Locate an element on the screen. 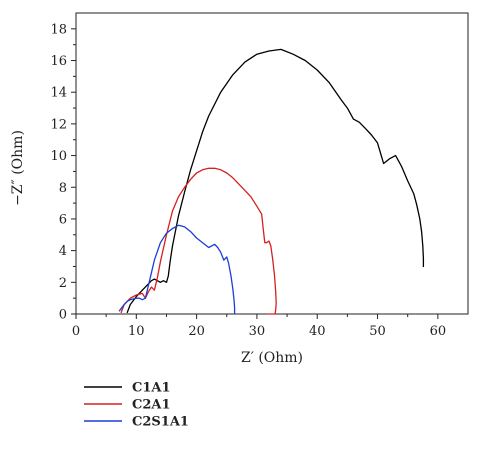  y-tick-label: 12 is located at coordinates (58, 124).